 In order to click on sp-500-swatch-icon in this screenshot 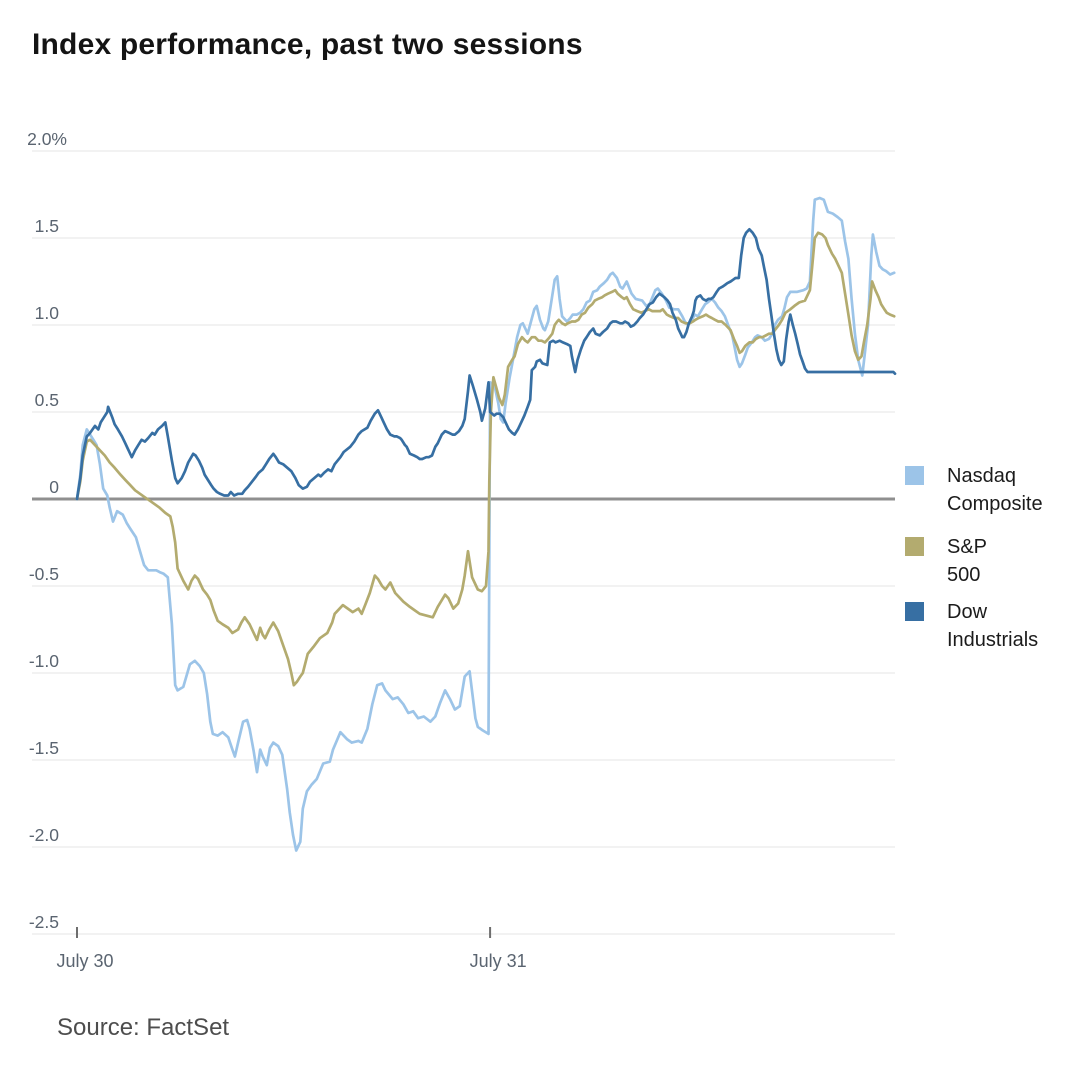, I will do `click(914, 546)`.